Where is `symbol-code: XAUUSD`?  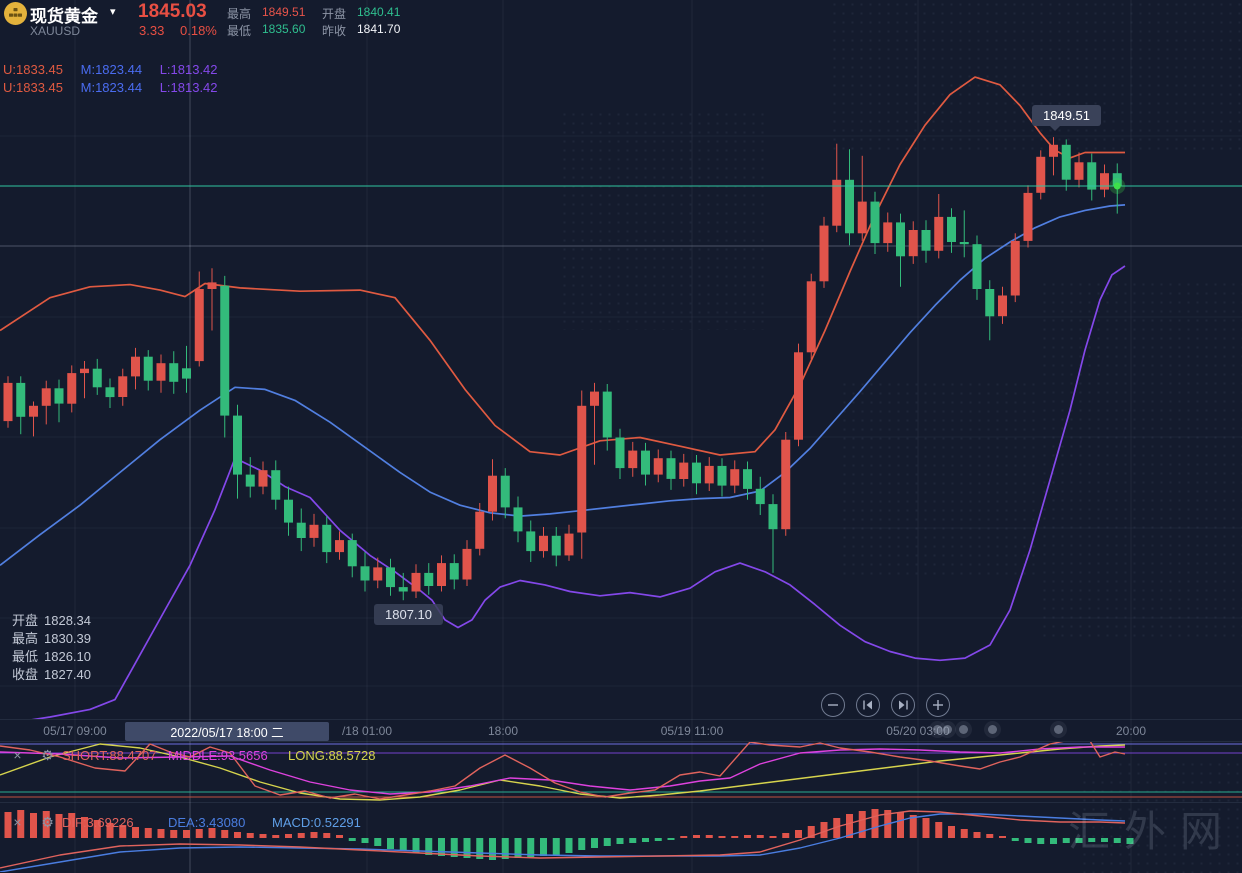 symbol-code: XAUUSD is located at coordinates (55, 31).